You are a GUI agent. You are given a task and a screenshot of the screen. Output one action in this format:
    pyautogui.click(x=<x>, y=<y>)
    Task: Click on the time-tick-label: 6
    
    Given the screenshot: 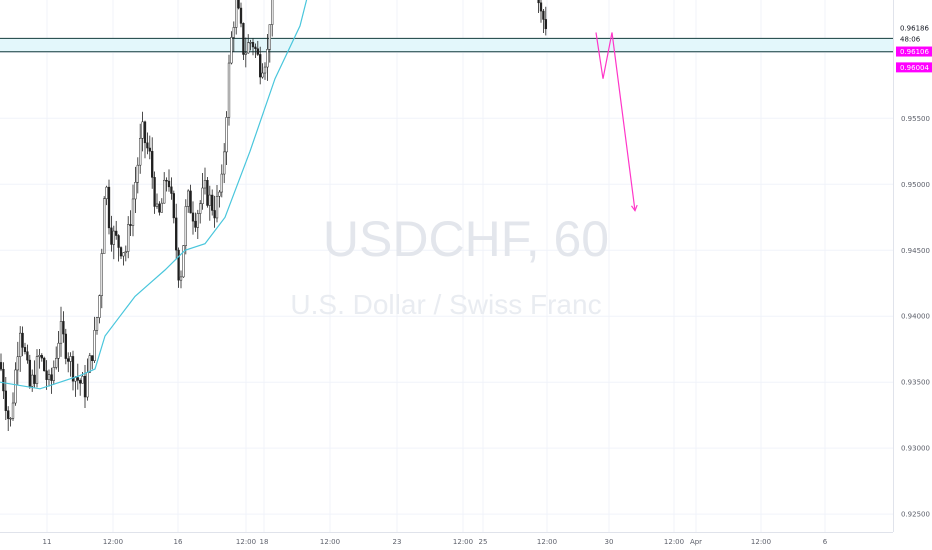 What is the action you would take?
    pyautogui.click(x=825, y=542)
    